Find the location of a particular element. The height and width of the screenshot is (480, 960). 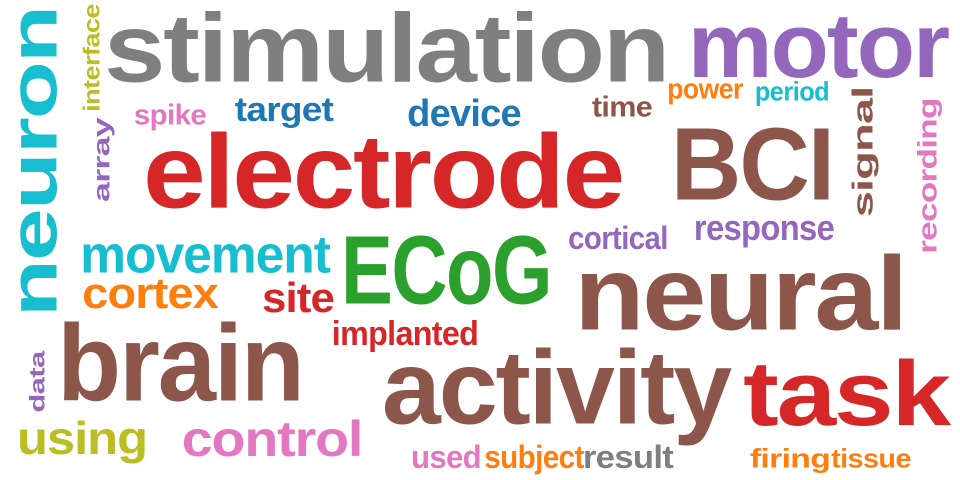

word-tissue: tissue is located at coordinates (871, 458).